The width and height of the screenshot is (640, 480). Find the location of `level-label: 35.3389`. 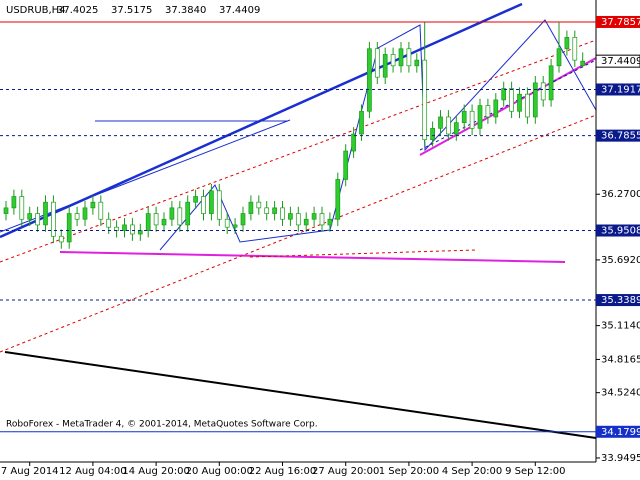

level-label: 35.3389 is located at coordinates (620, 300).